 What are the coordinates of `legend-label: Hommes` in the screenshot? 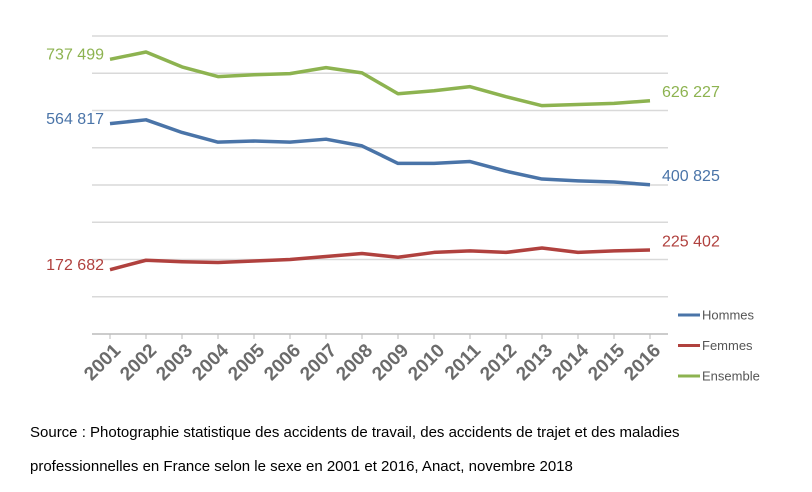 It's located at (728, 314).